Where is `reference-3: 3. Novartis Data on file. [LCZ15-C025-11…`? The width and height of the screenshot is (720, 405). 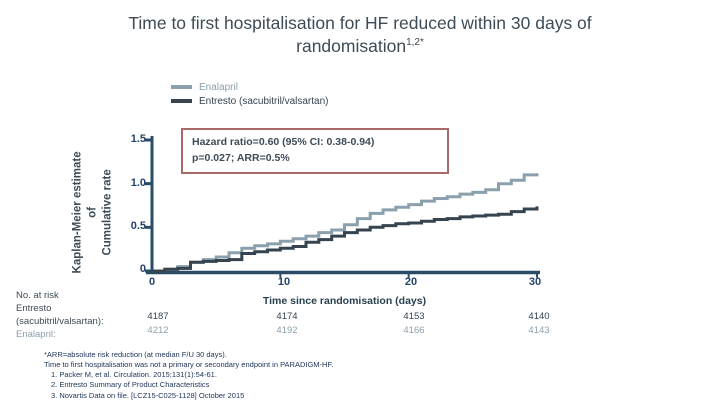 reference-3: 3. Novartis Data on file. [LCZ15-C025-11… is located at coordinates (148, 395).